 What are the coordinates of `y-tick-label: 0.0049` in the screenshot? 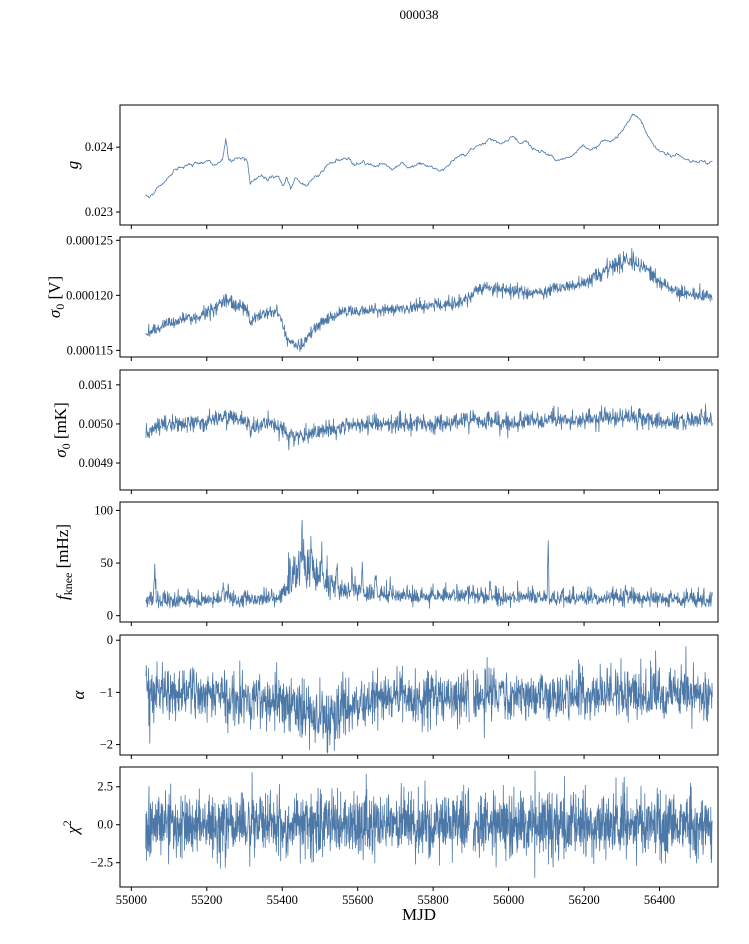 It's located at (96, 463).